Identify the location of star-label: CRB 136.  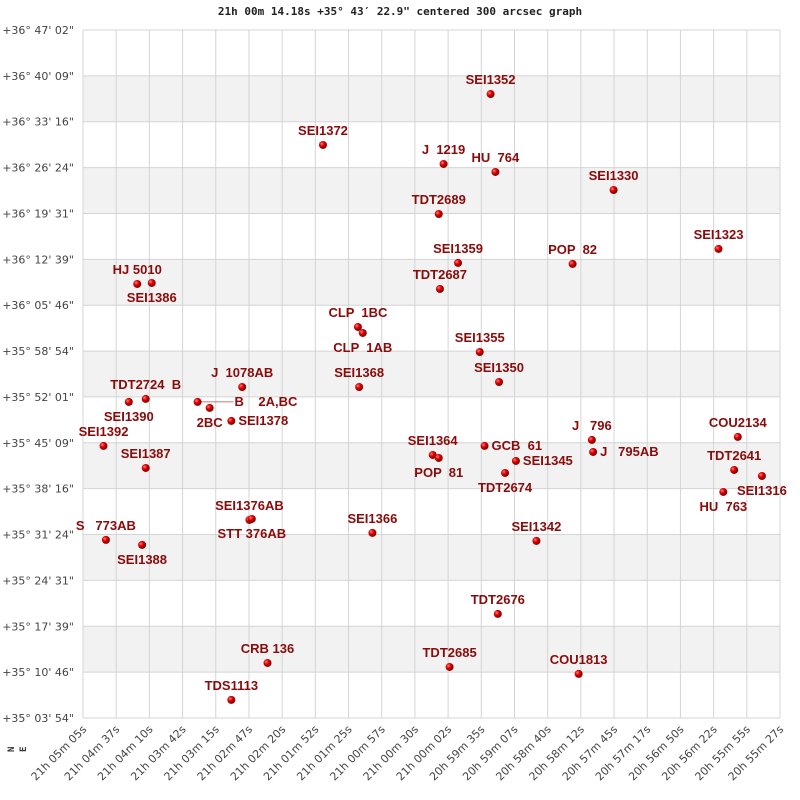
(267, 648).